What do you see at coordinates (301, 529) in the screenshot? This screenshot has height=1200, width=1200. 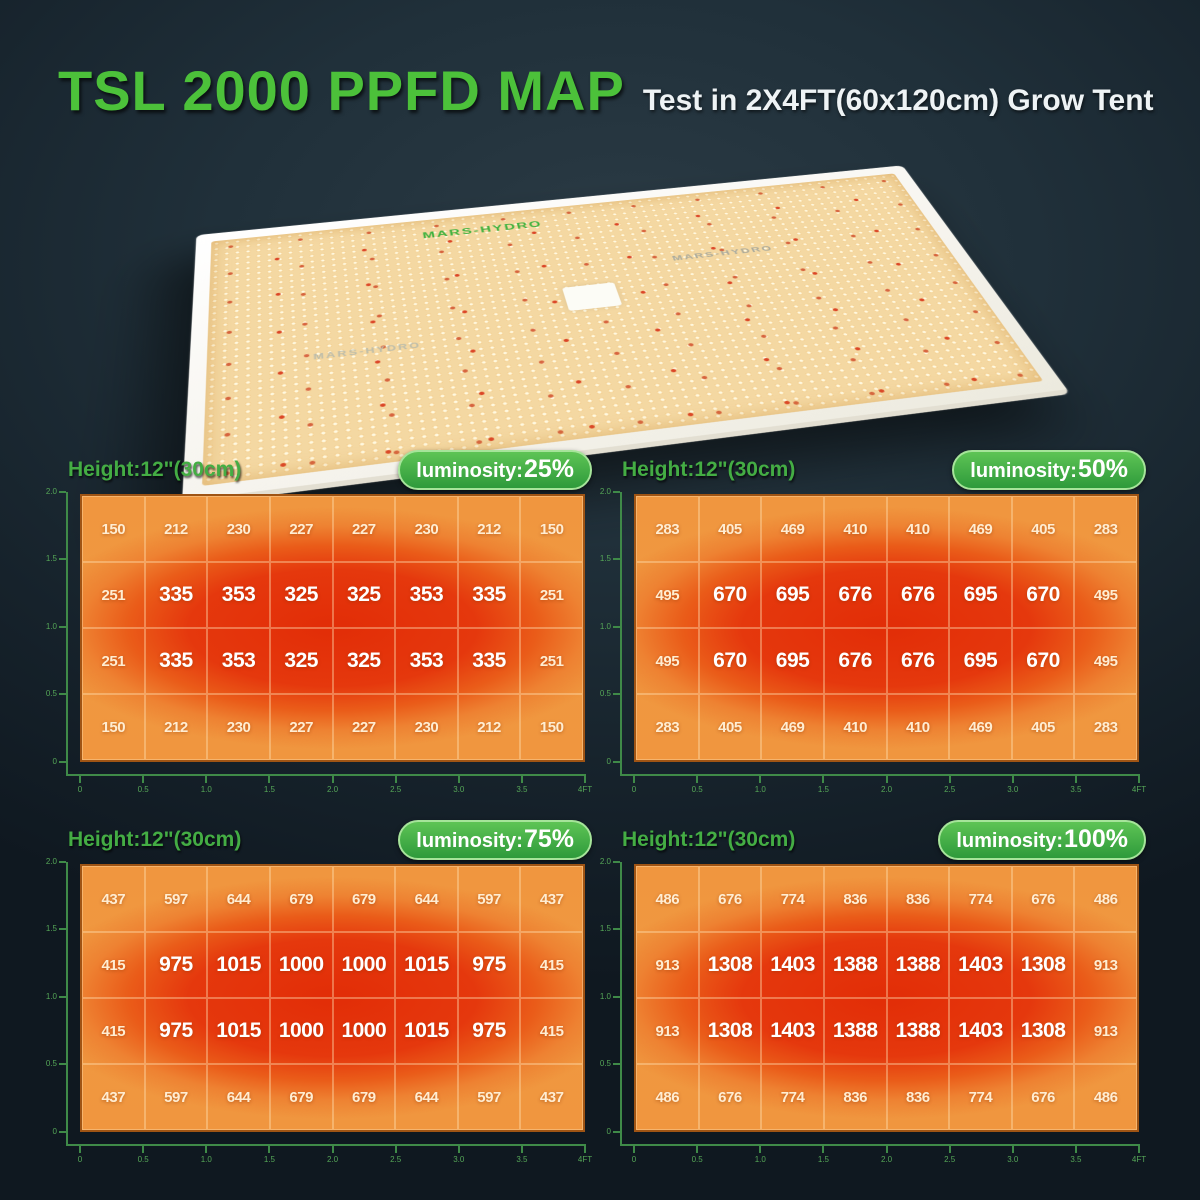 I see `ppfd-cell: 227` at bounding box center [301, 529].